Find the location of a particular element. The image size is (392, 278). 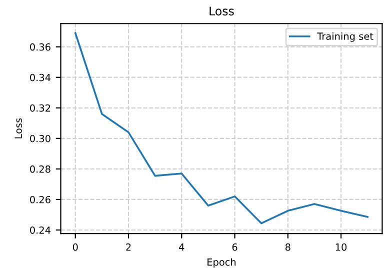

y-tick-label: 0.24 is located at coordinates (40, 230).